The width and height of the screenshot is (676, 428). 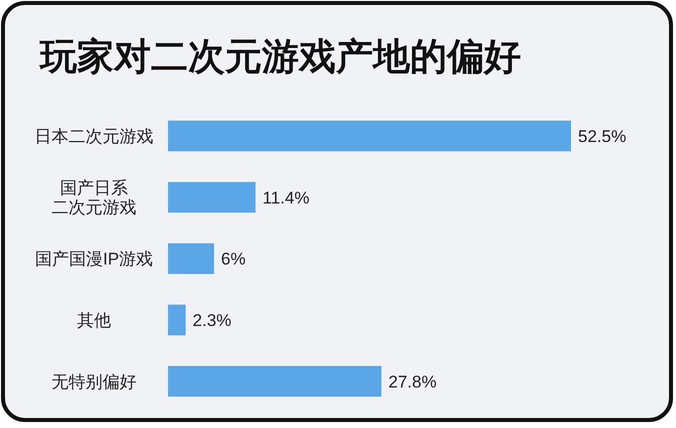 What do you see at coordinates (280, 56) in the screenshot?
I see `title: 玩家对二次元游戏产地的偏好` at bounding box center [280, 56].